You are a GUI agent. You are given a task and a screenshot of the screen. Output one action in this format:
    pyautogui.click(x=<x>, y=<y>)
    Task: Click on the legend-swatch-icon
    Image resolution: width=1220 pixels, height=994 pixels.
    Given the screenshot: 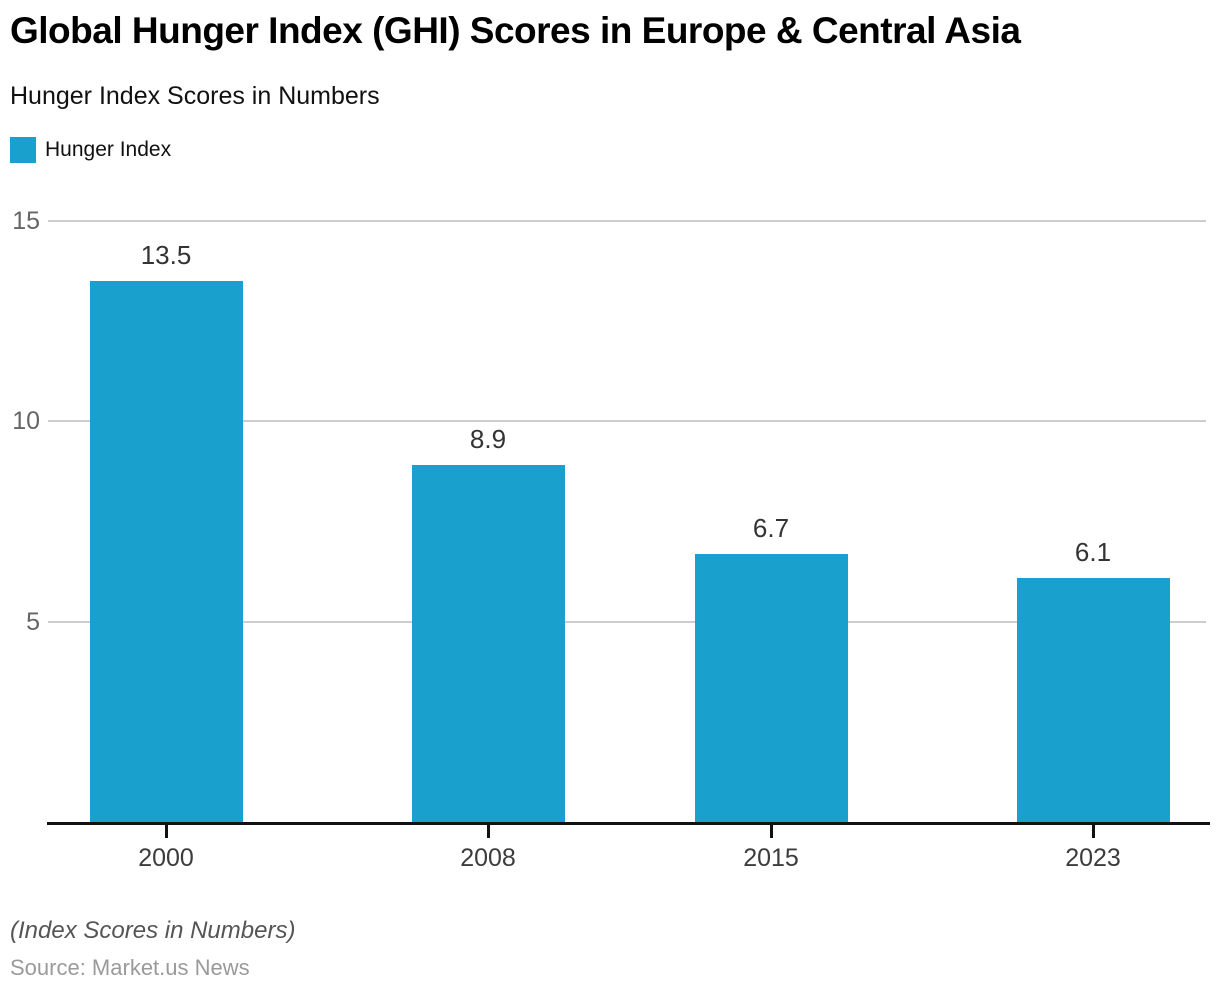 What is the action you would take?
    pyautogui.click(x=23, y=150)
    